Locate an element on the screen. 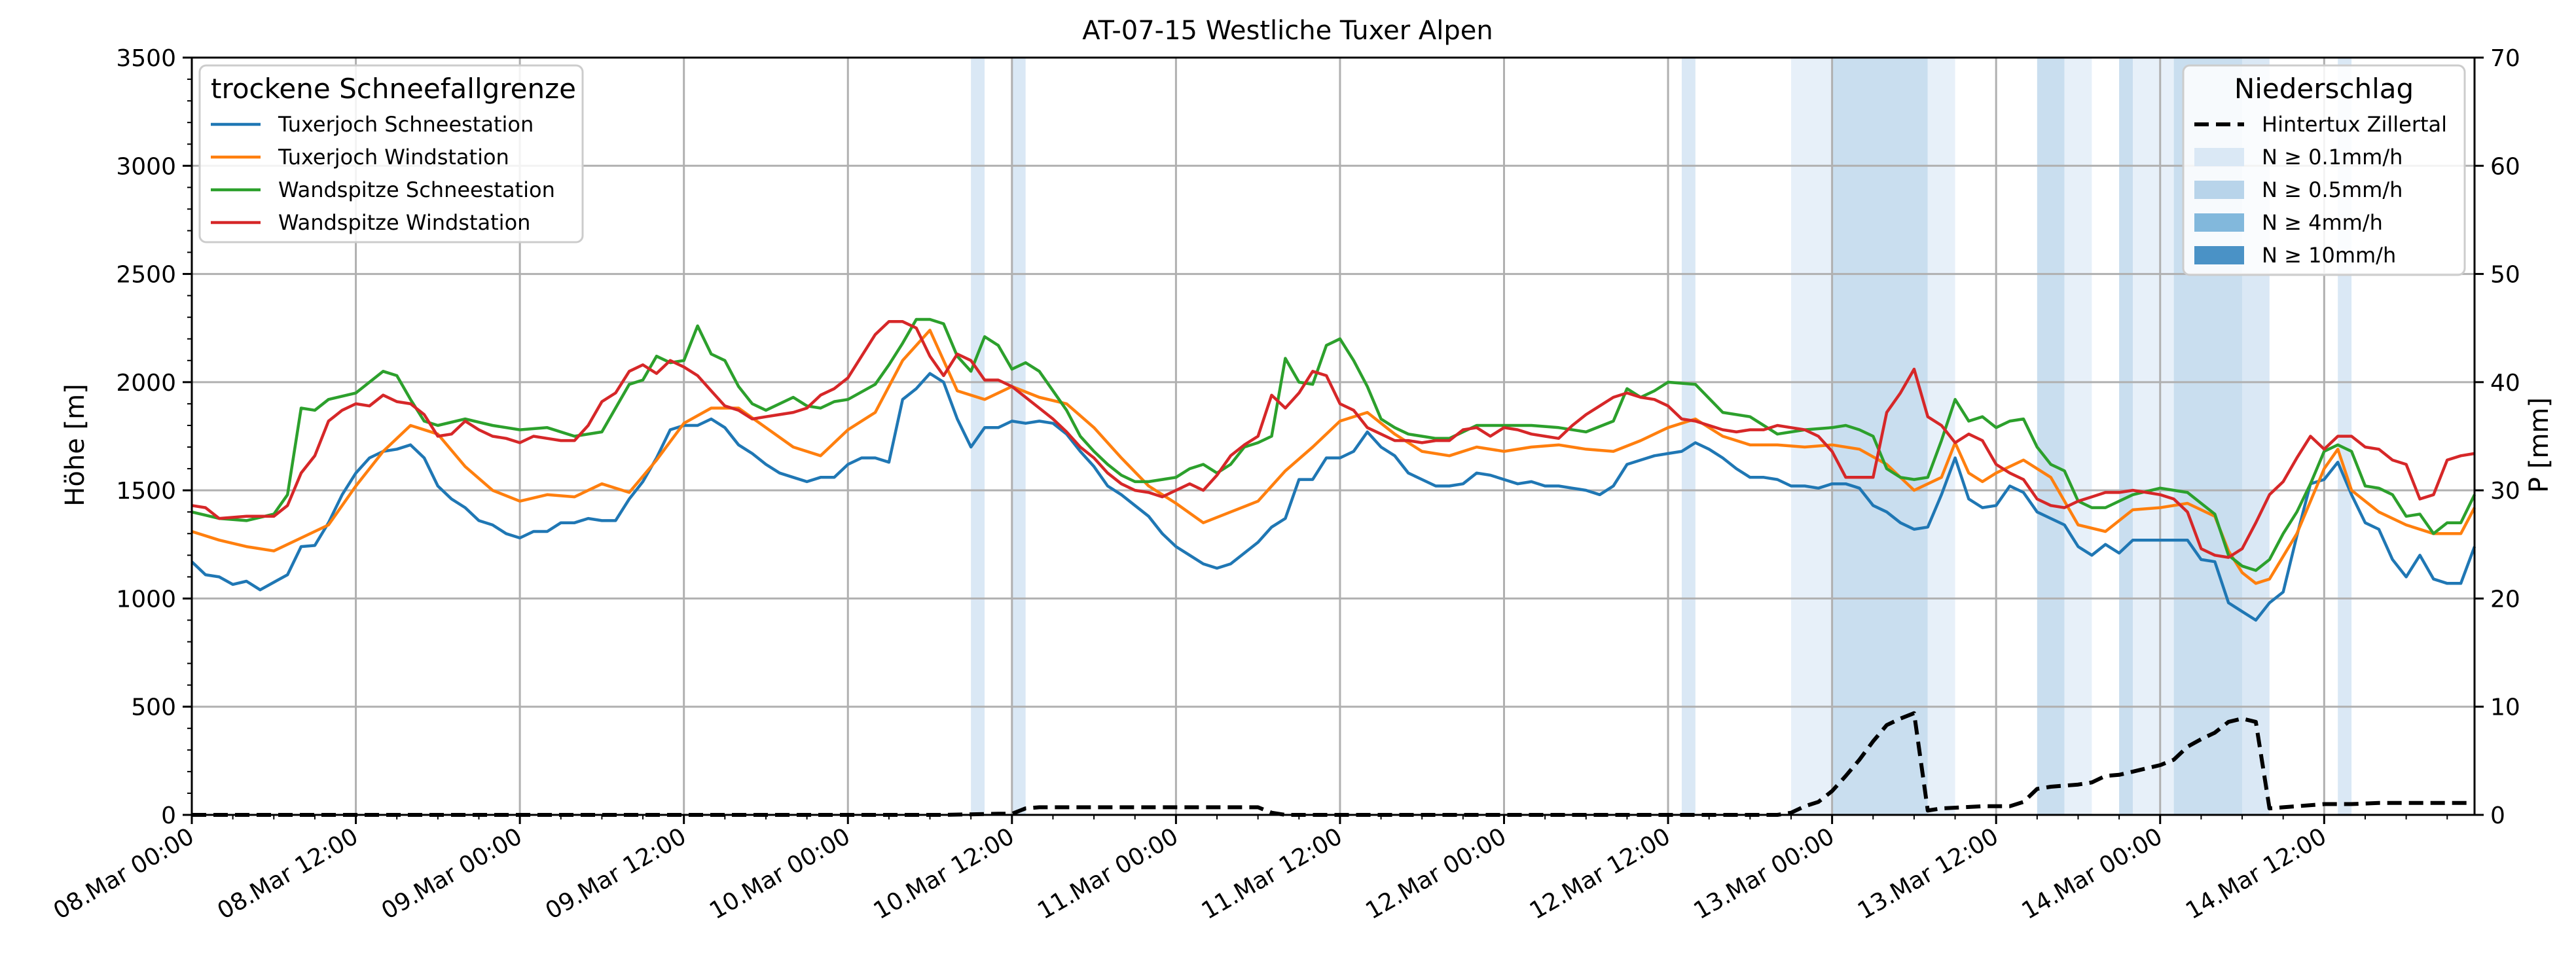  y2-tick-label-6: 60 is located at coordinates (2505, 166).